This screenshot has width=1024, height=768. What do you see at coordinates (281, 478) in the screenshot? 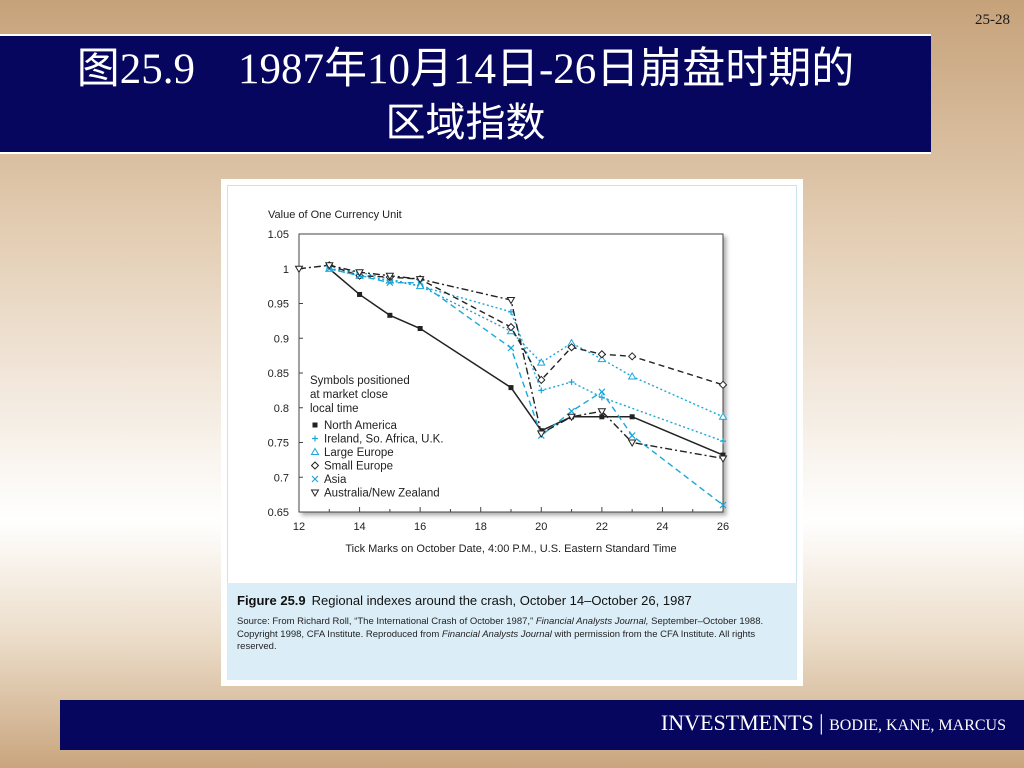
I see `y-tick-label: 0.7` at bounding box center [281, 478].